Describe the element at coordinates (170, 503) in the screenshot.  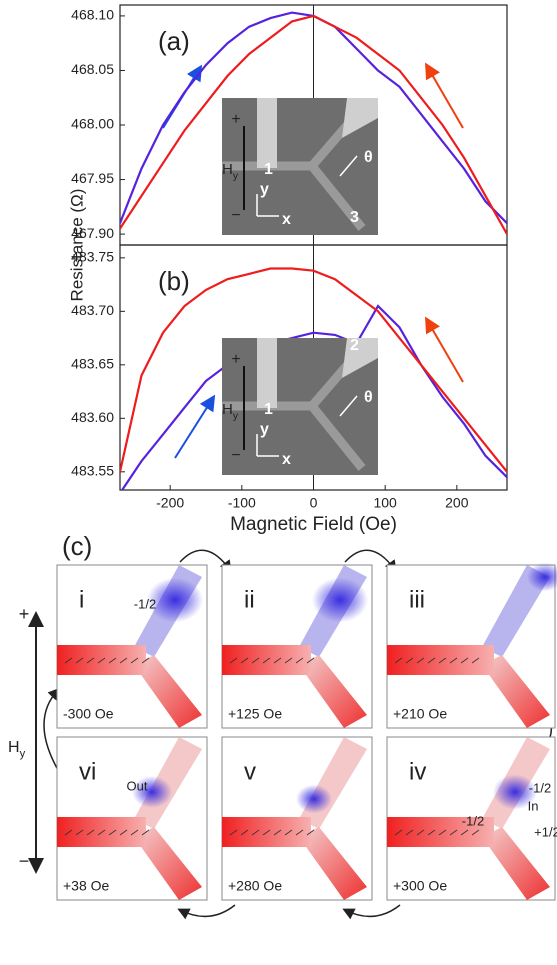
I see `x-tick-label: -200` at that location.